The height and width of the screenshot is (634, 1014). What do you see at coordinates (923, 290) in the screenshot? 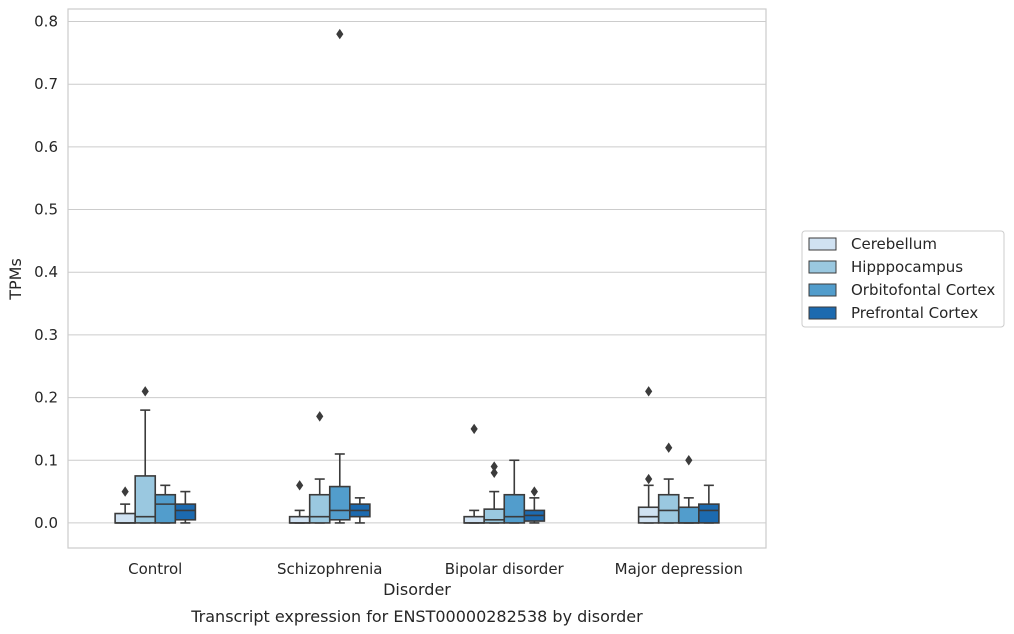
I see `legend-label: Orbitofontal Cortex` at bounding box center [923, 290].